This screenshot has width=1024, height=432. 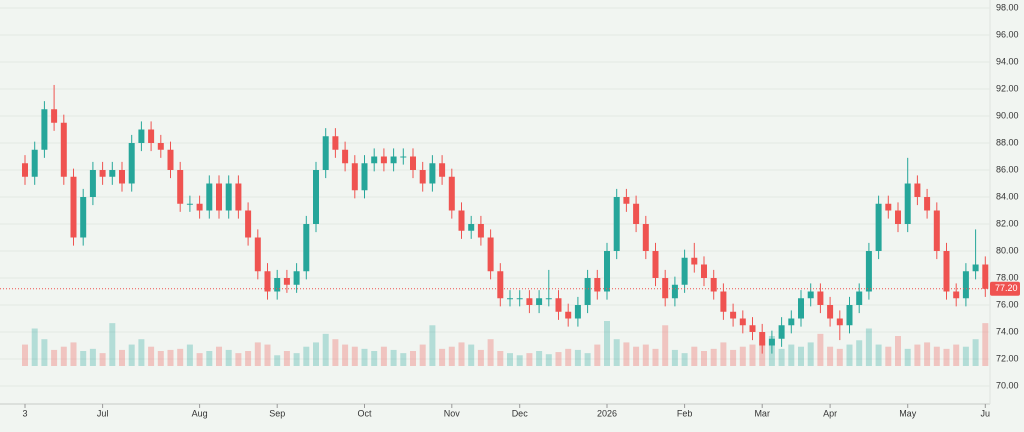 I want to click on x-tick-label: 3, so click(x=24, y=413).